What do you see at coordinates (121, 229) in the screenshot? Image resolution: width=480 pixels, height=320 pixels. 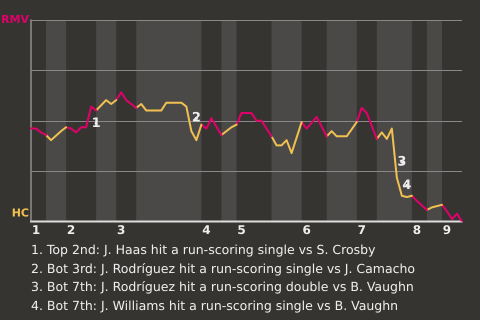 I see `x-tick-label: 3` at bounding box center [121, 229].